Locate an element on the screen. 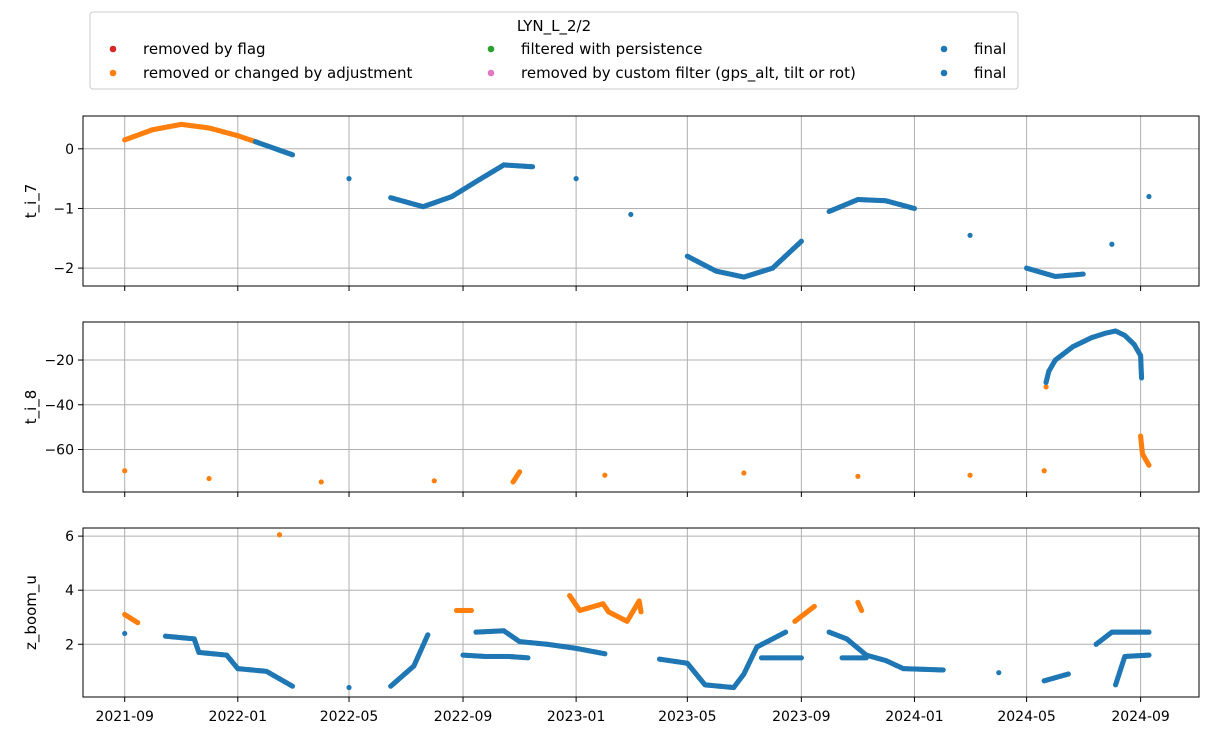  x-tick-label: 2021-09 is located at coordinates (124, 717).